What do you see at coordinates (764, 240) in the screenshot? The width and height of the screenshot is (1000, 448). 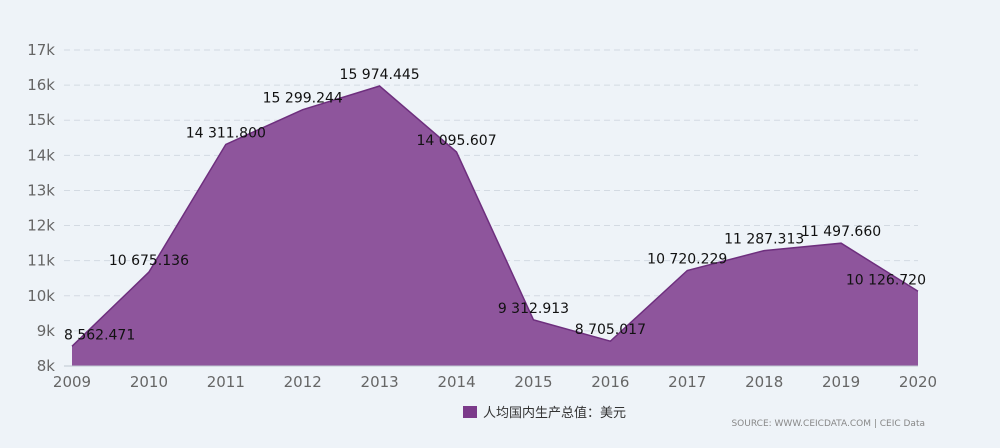 I see `data-label: 11 287.313` at bounding box center [764, 240].